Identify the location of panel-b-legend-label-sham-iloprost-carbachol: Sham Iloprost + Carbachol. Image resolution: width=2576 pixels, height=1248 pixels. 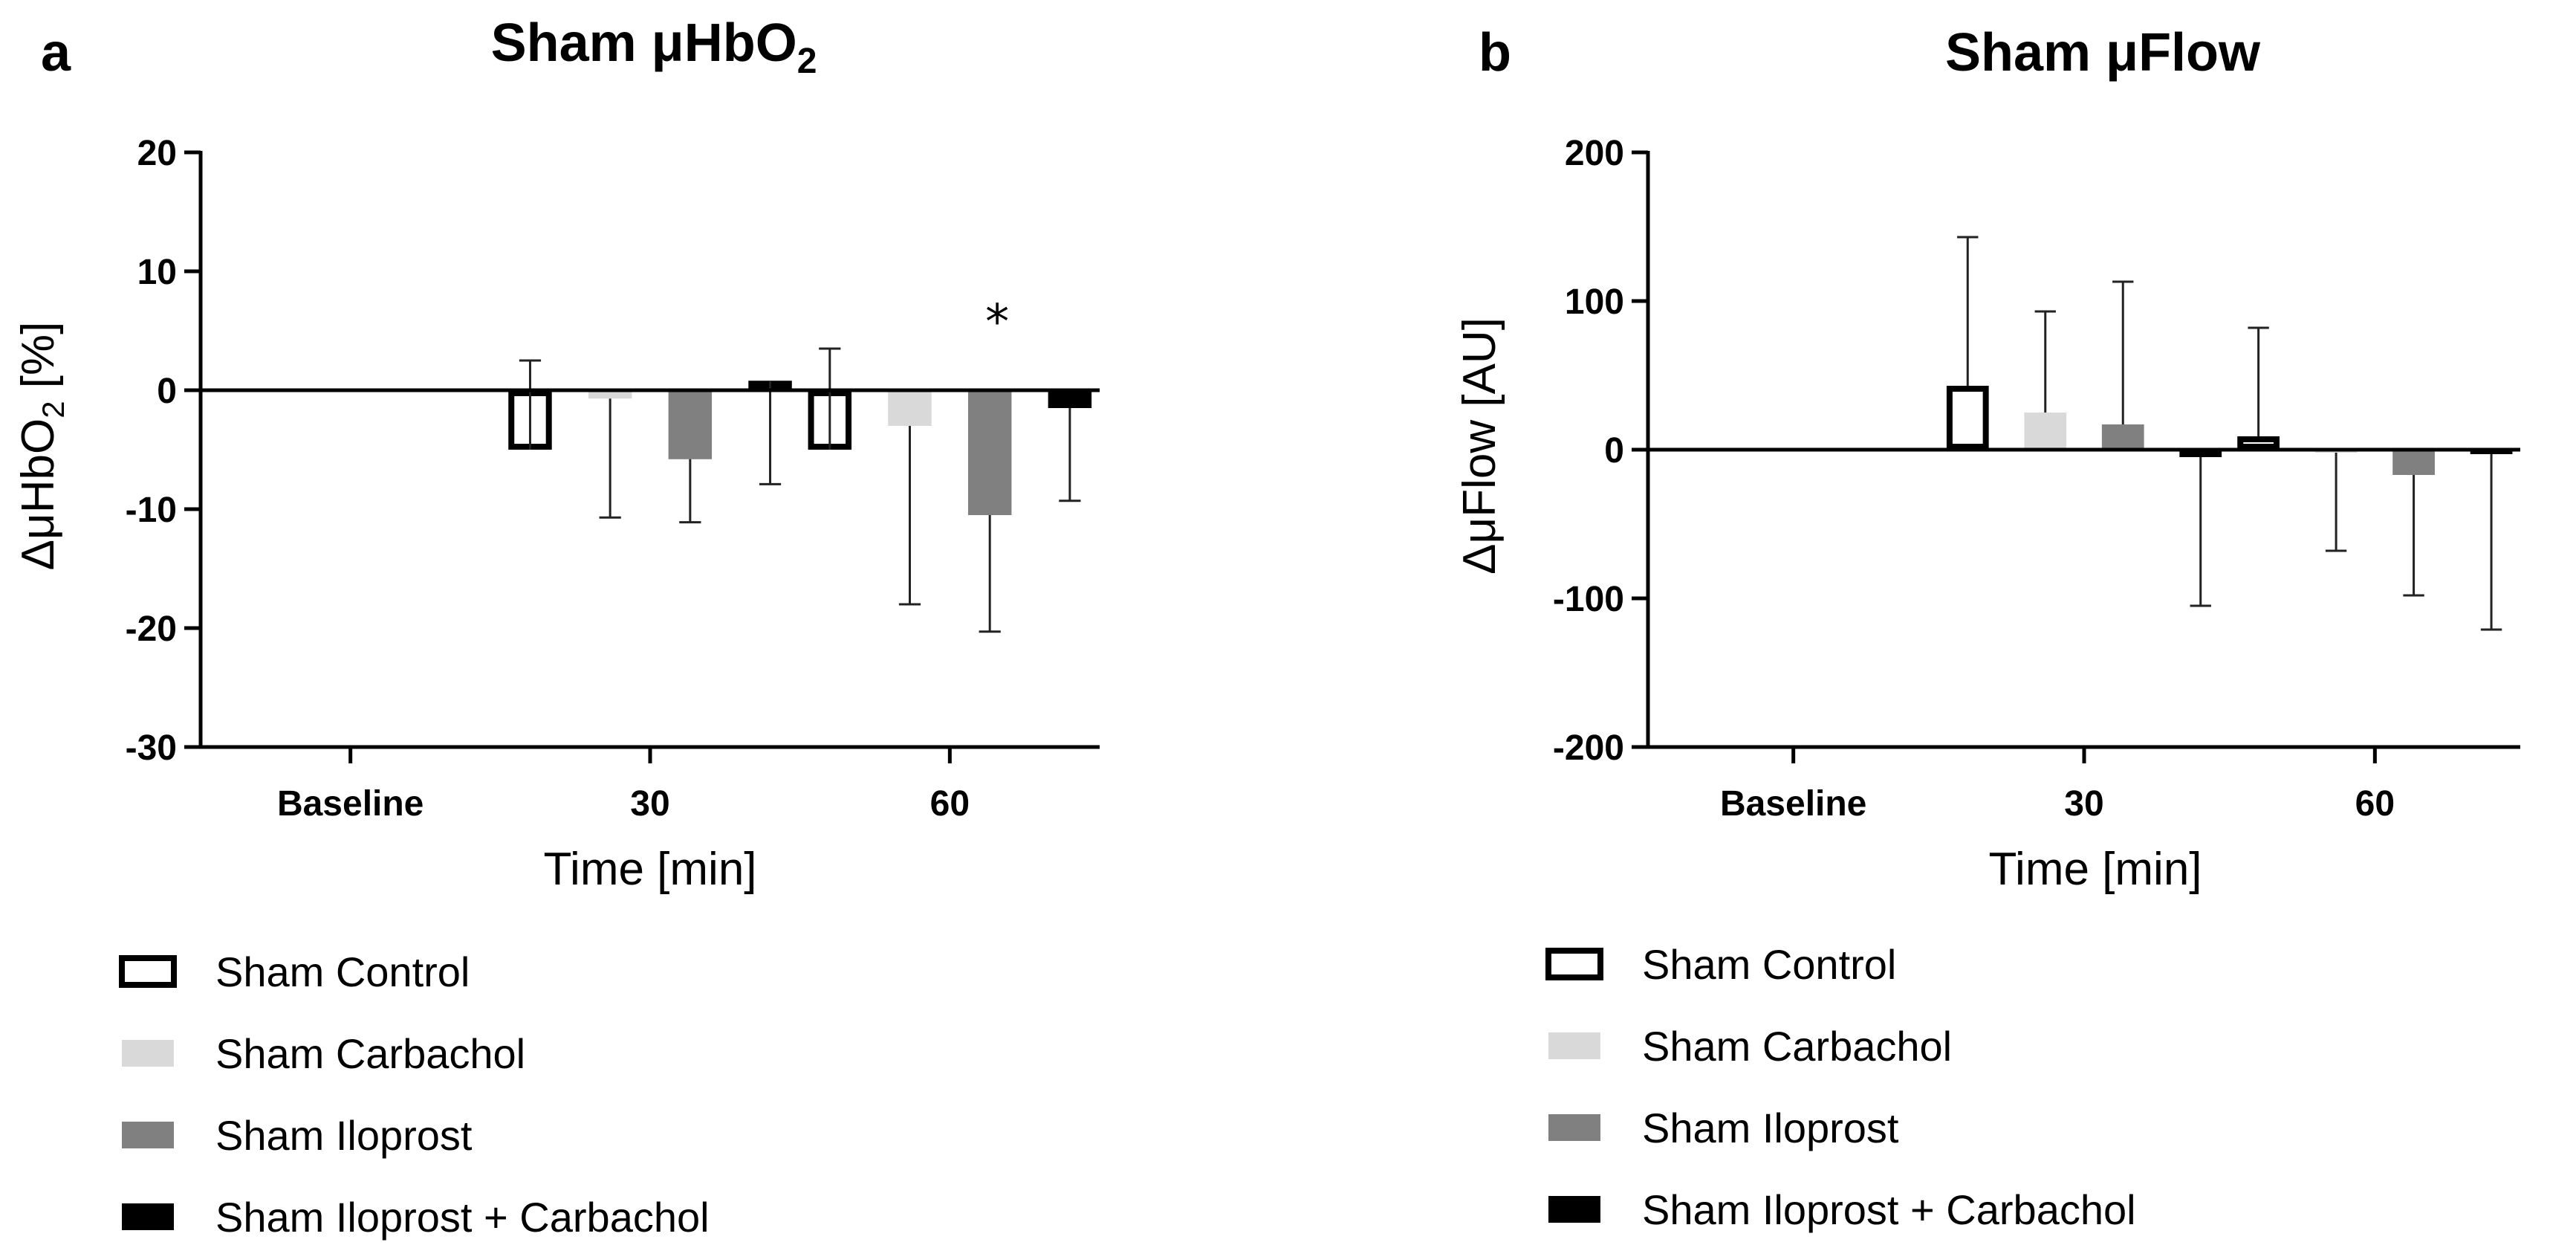
(1889, 1209).